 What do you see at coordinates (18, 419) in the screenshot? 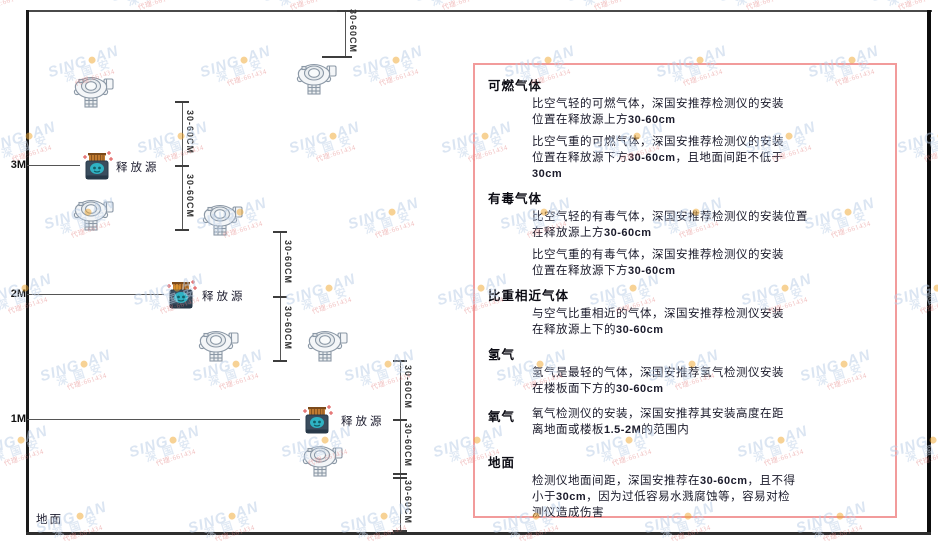
I see `height-label: 1M` at bounding box center [18, 419].